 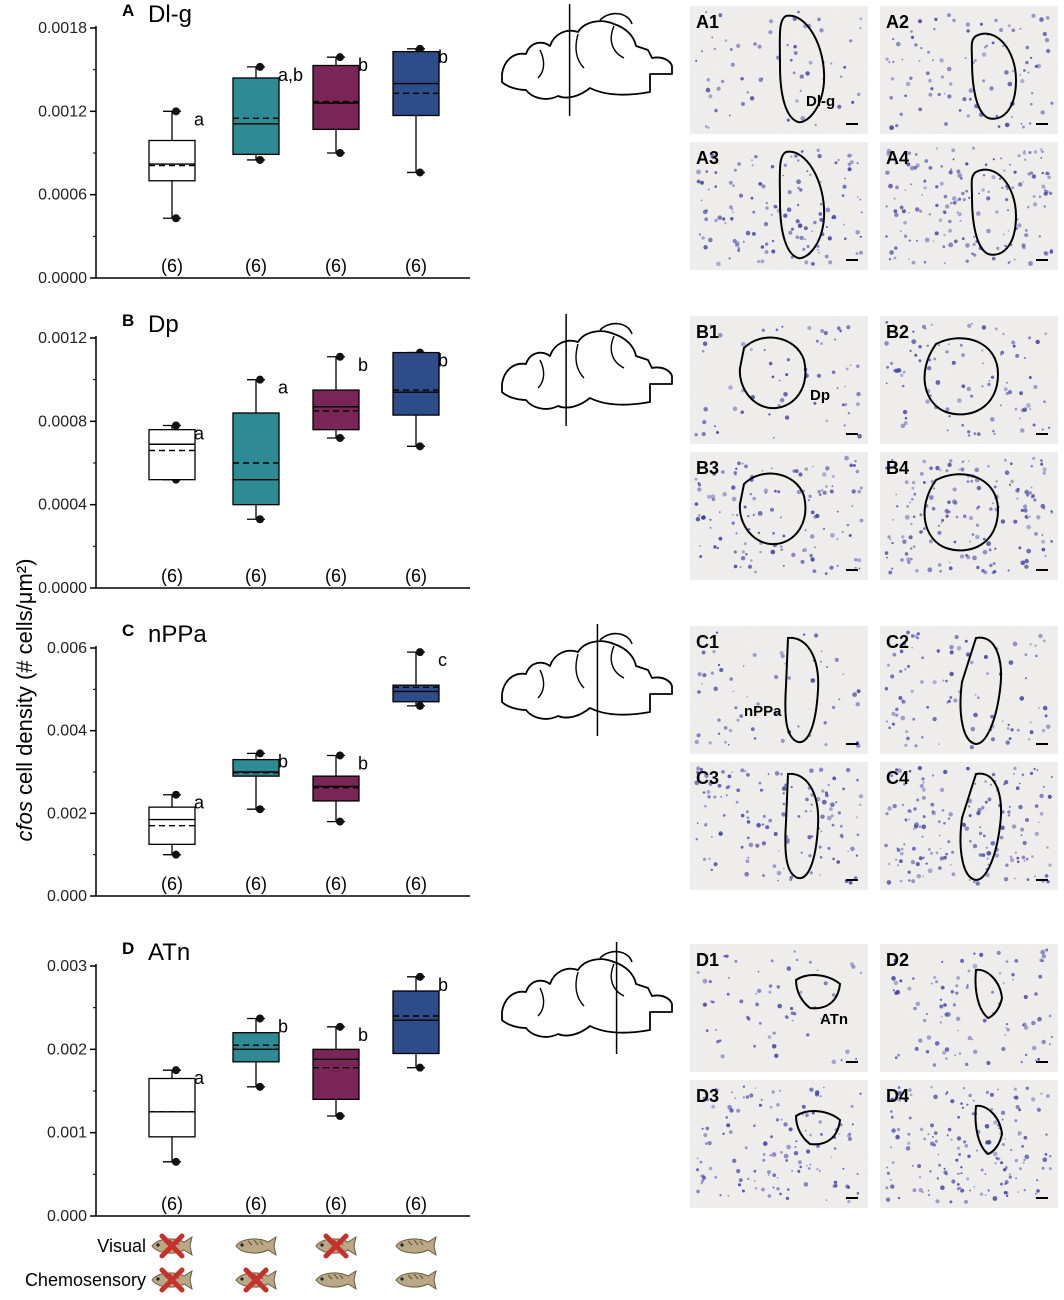 What do you see at coordinates (199, 803) in the screenshot?
I see `significance-letter: a` at bounding box center [199, 803].